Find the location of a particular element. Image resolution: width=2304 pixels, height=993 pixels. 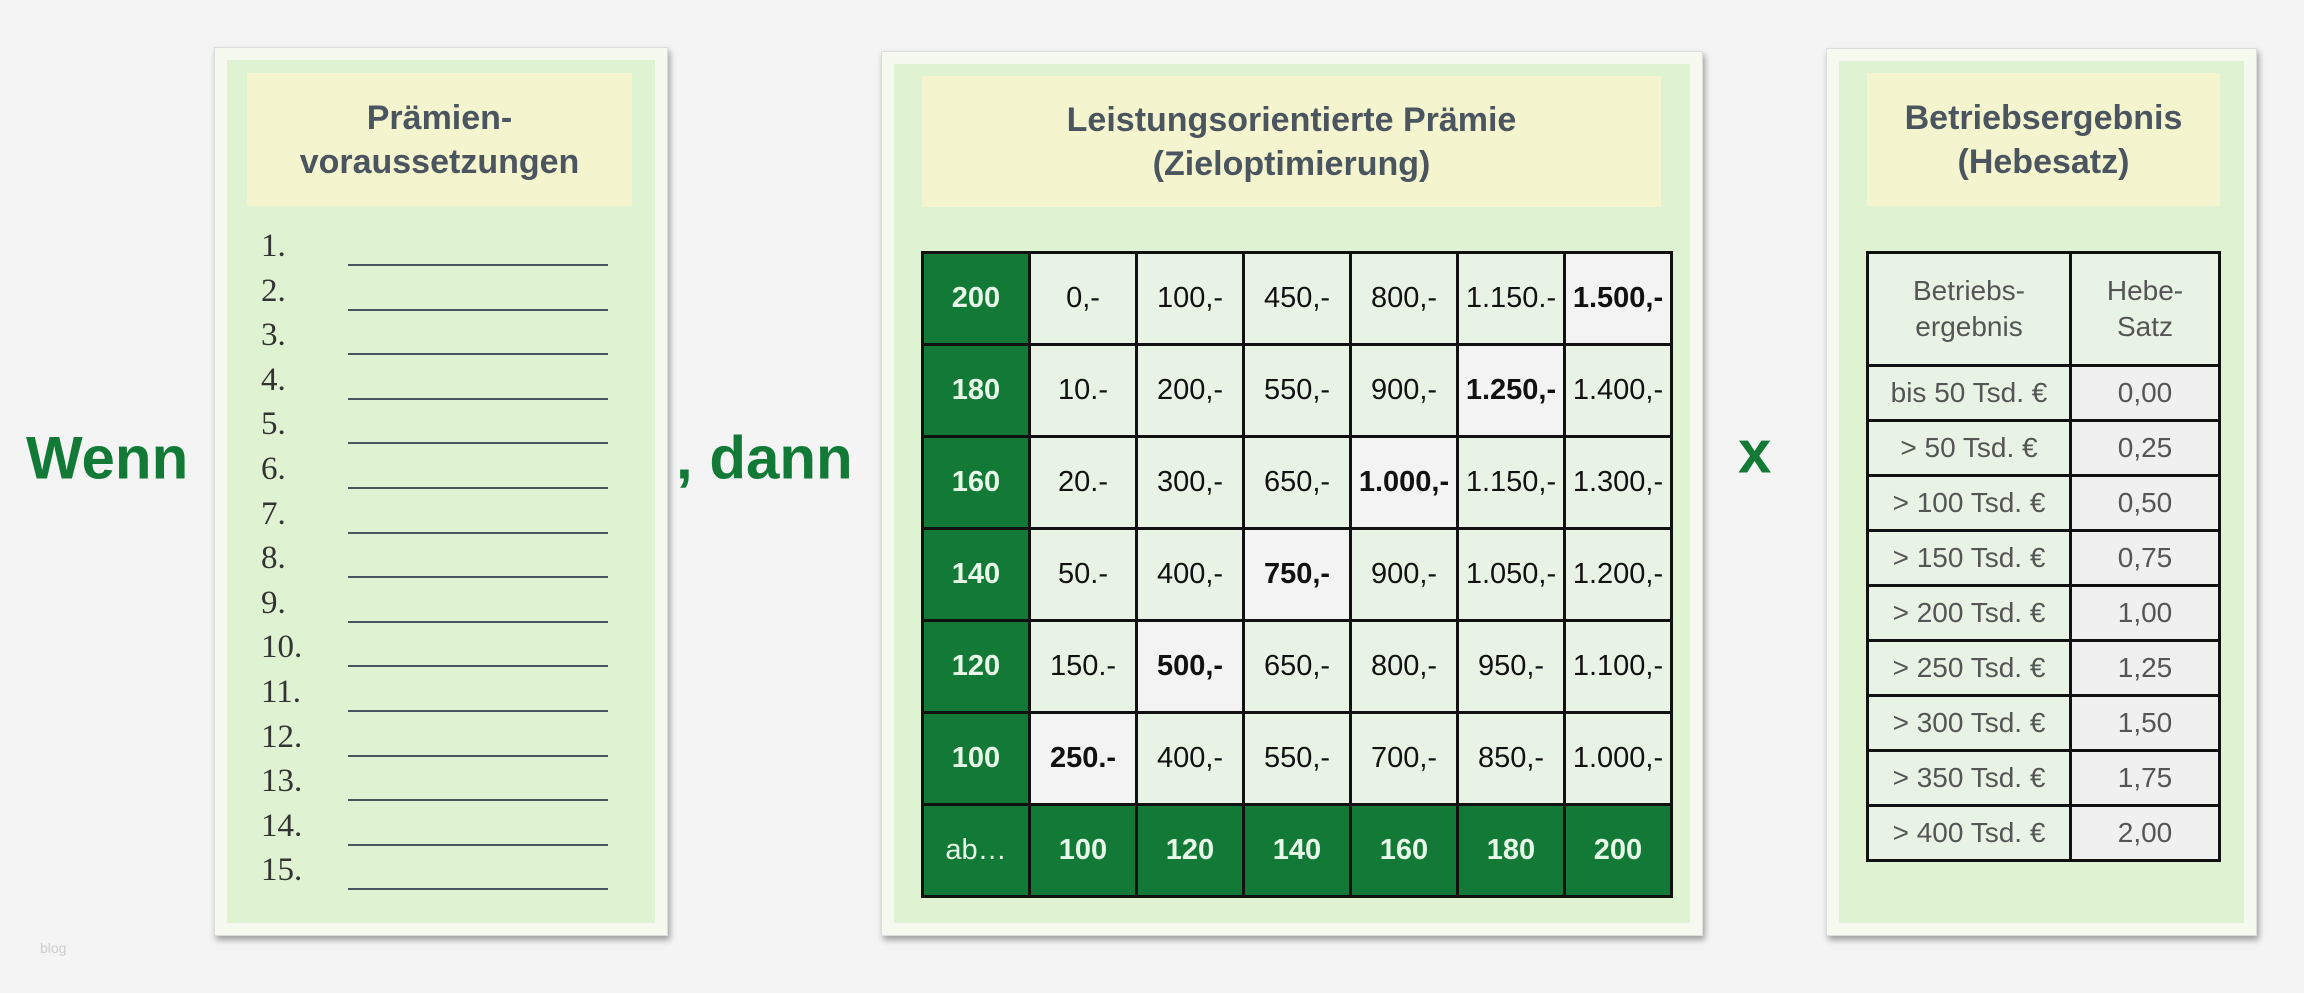

table-cell: 50.- is located at coordinates (1083, 574).